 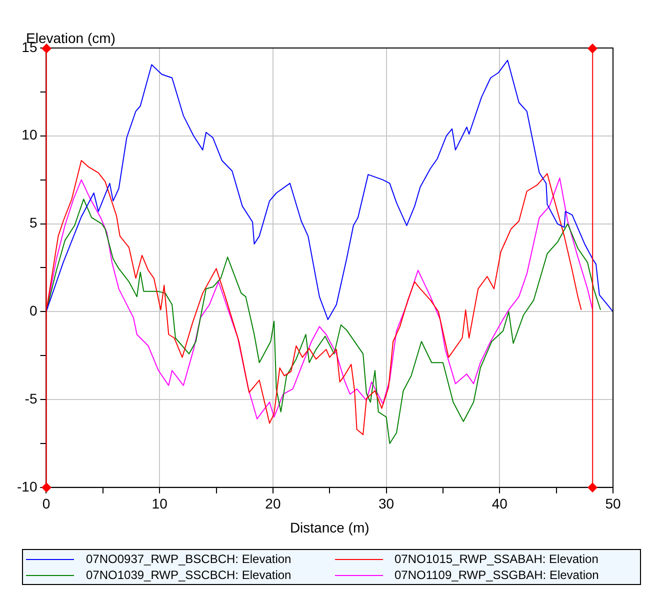 I want to click on x-tick-label: 30, so click(x=386, y=504).